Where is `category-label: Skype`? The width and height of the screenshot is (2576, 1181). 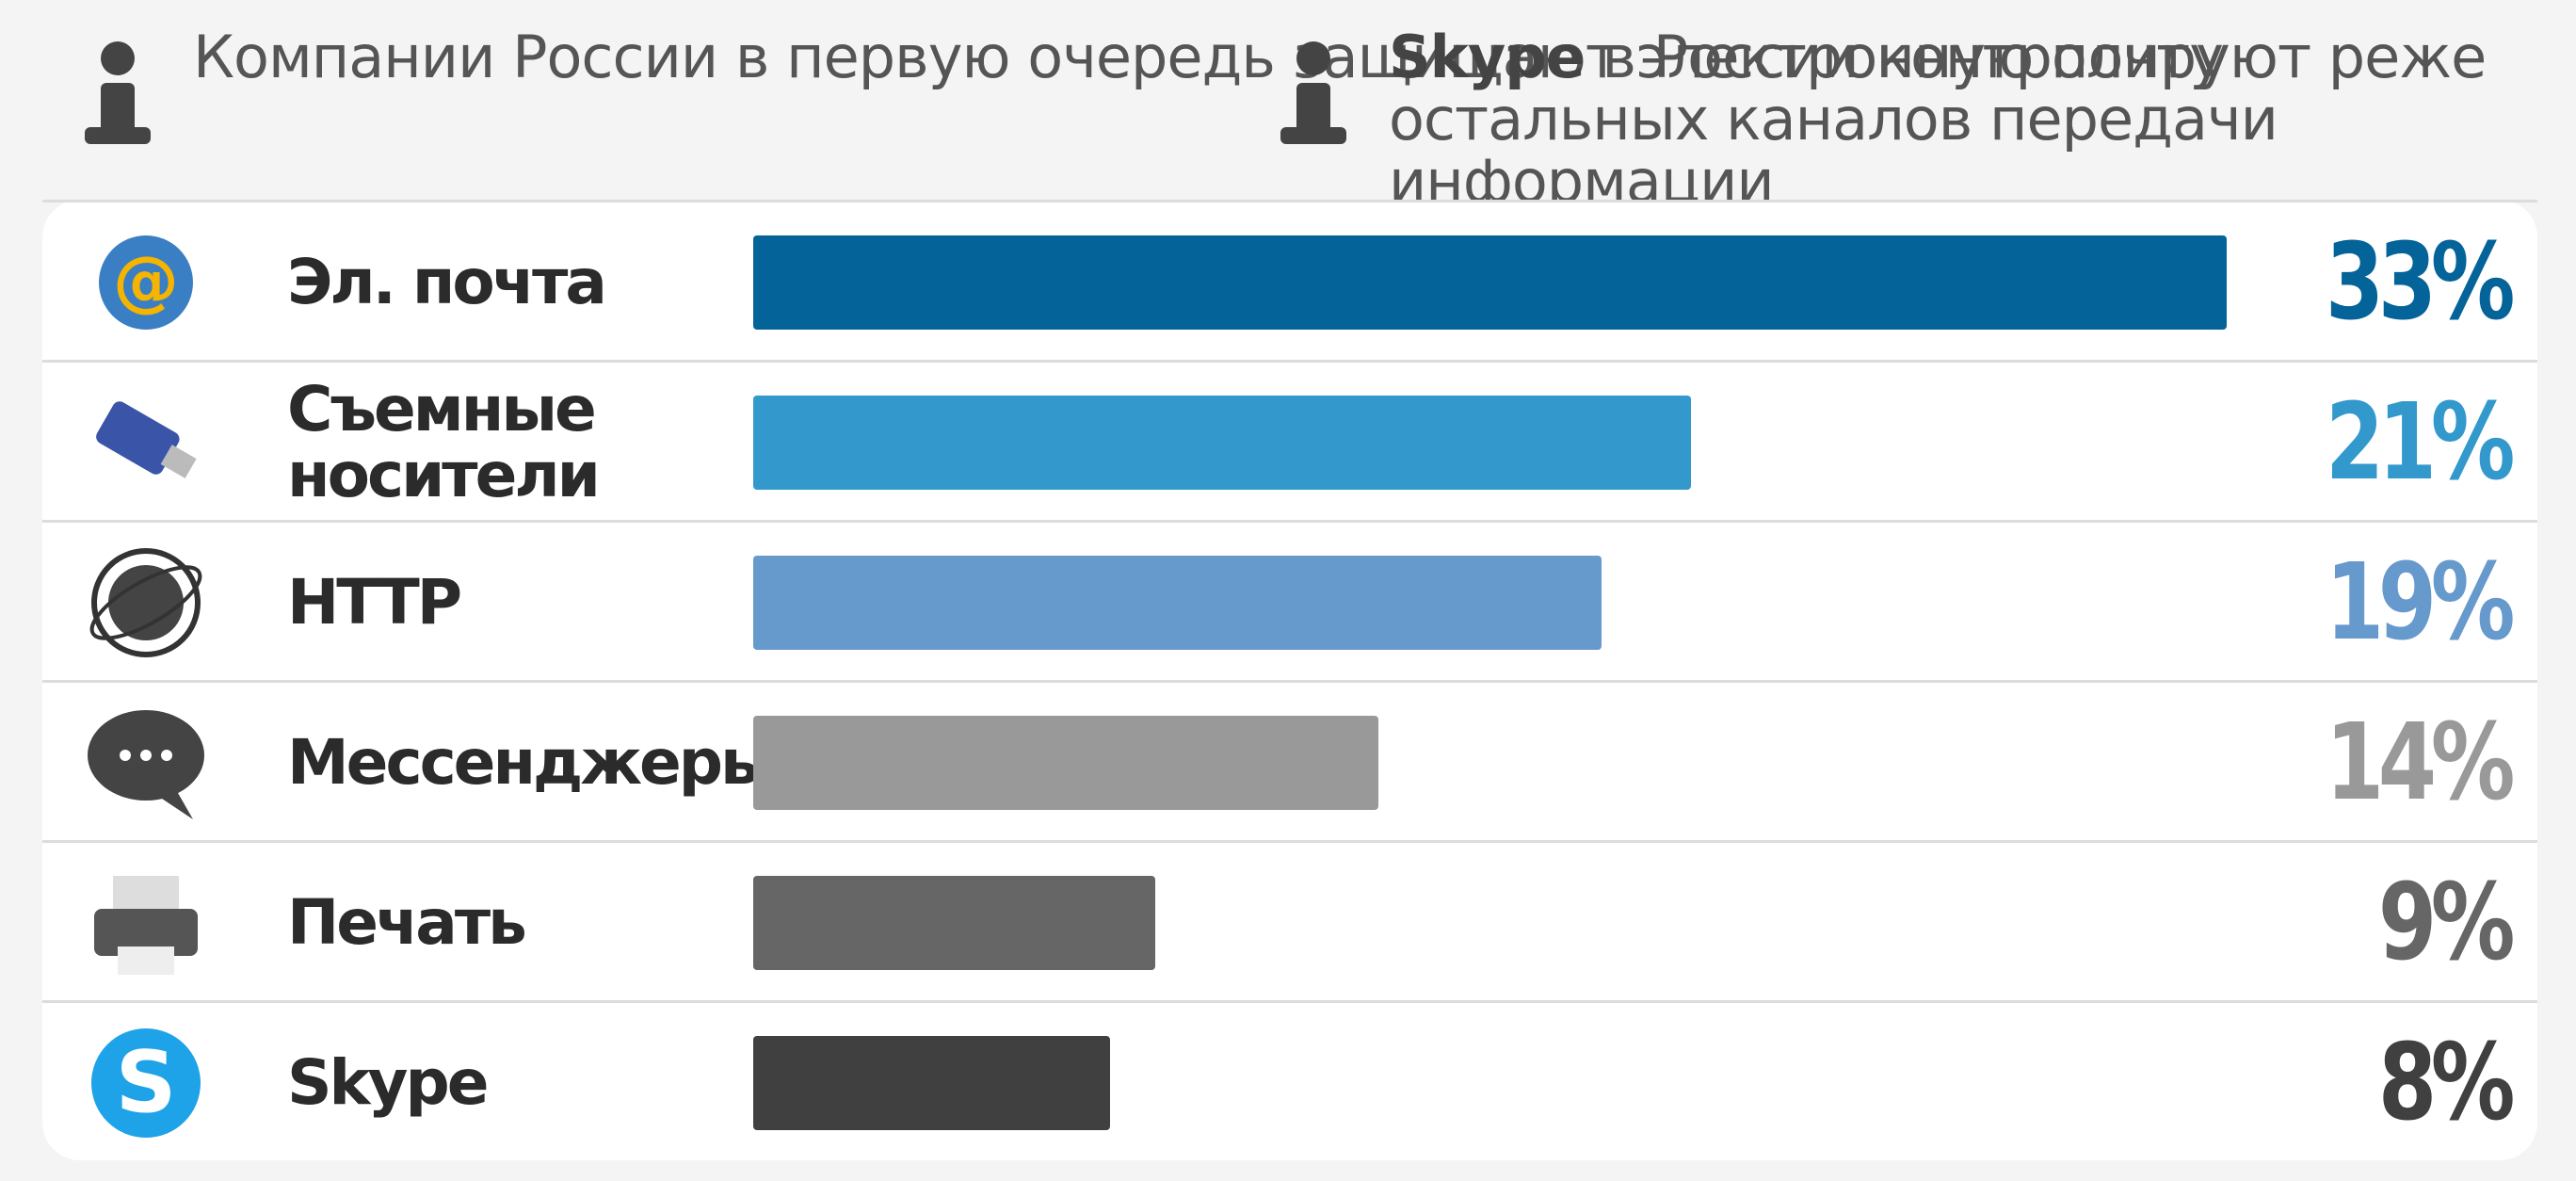 category-label: Skype is located at coordinates (388, 1082).